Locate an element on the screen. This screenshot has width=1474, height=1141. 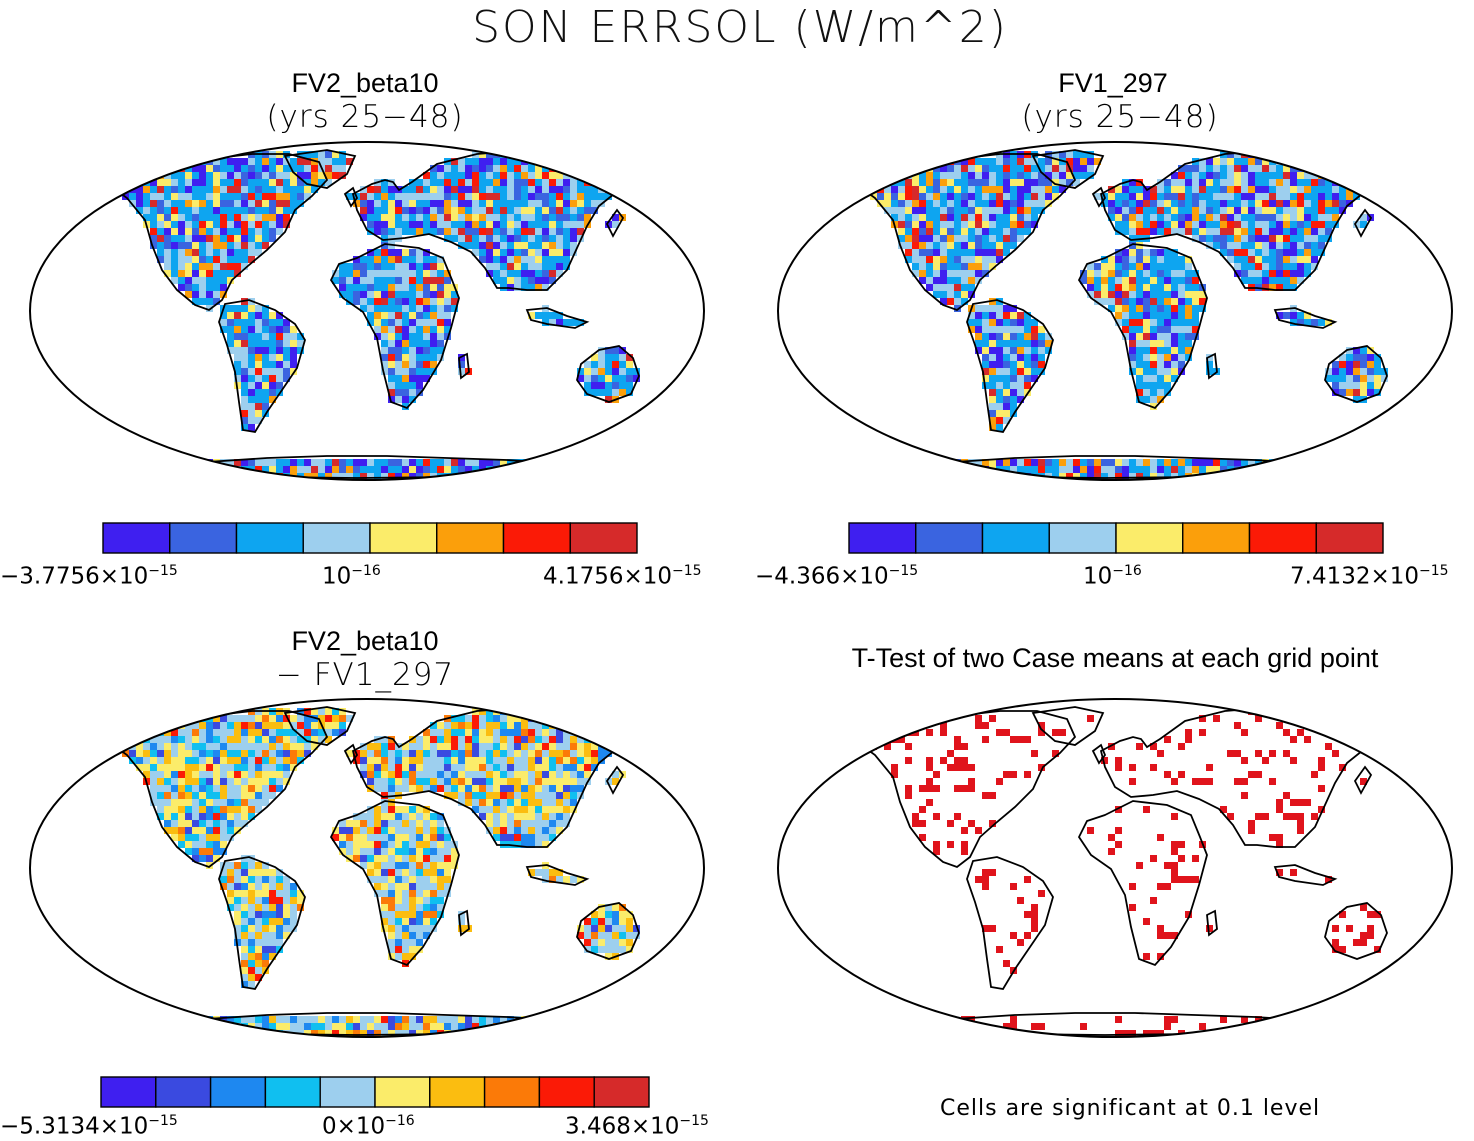
panel-tr-coast-indo is located at coordinates (1305, 318).